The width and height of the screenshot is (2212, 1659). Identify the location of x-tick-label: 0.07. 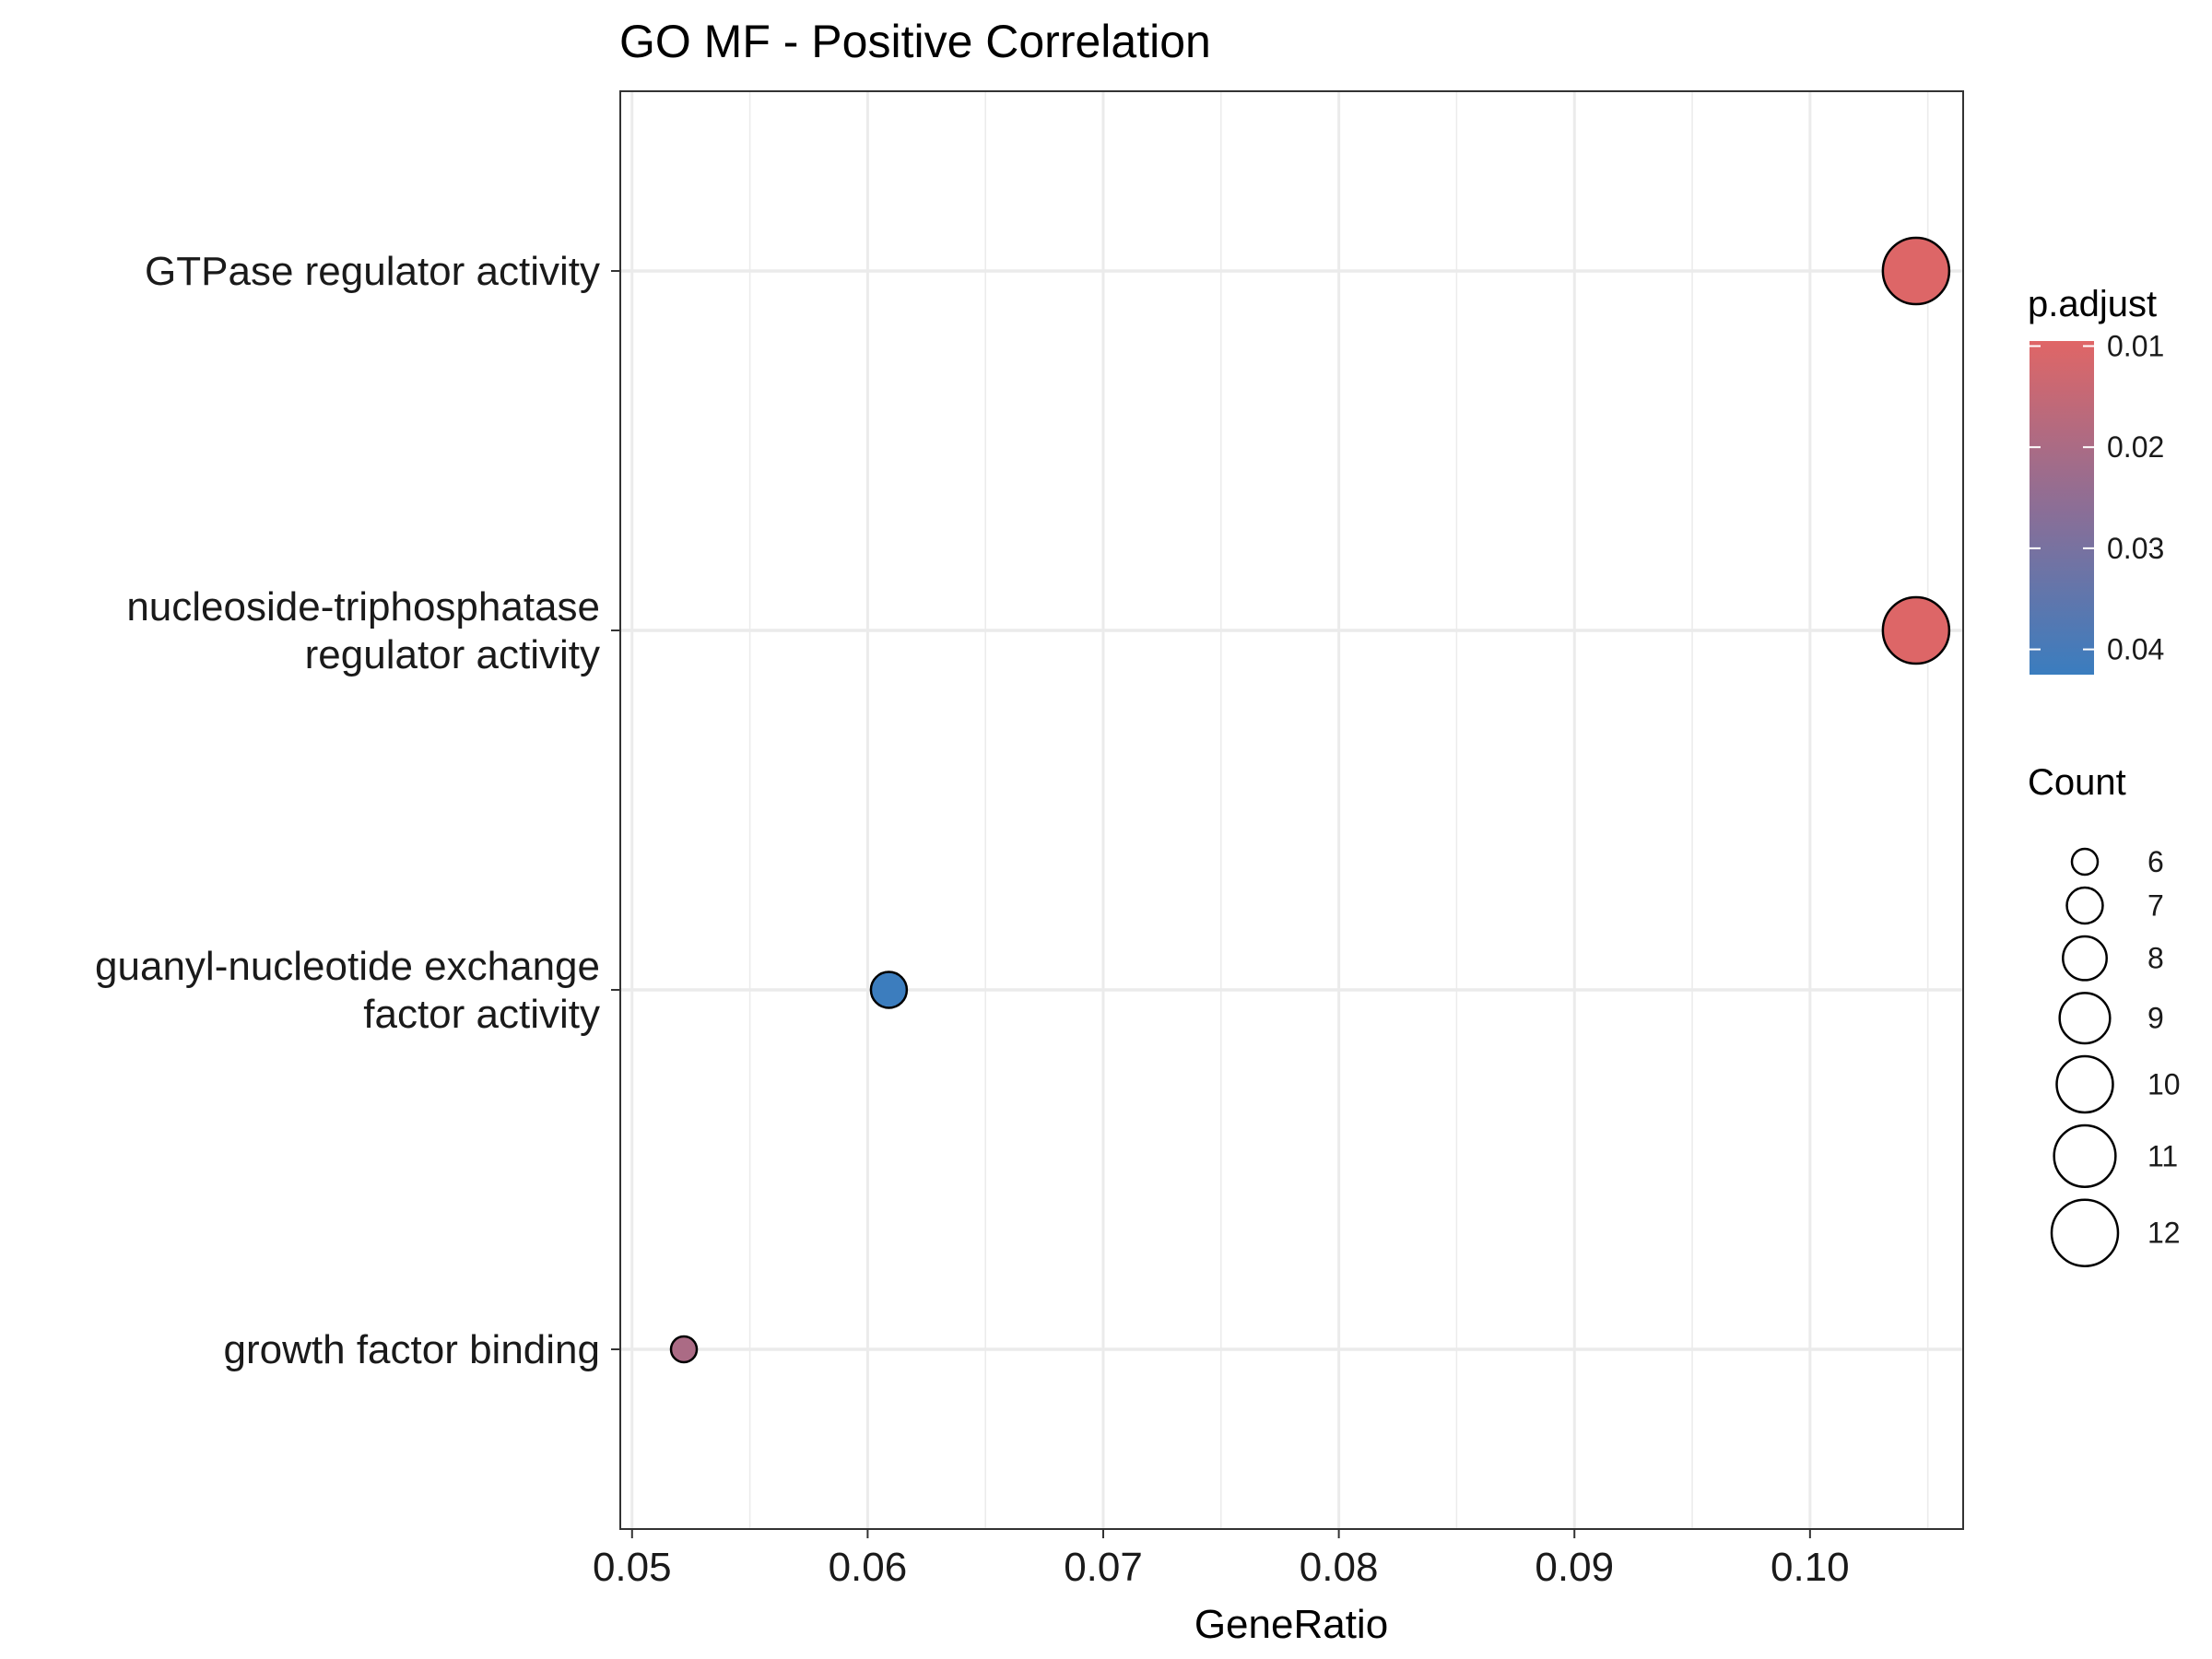
(1103, 1567).